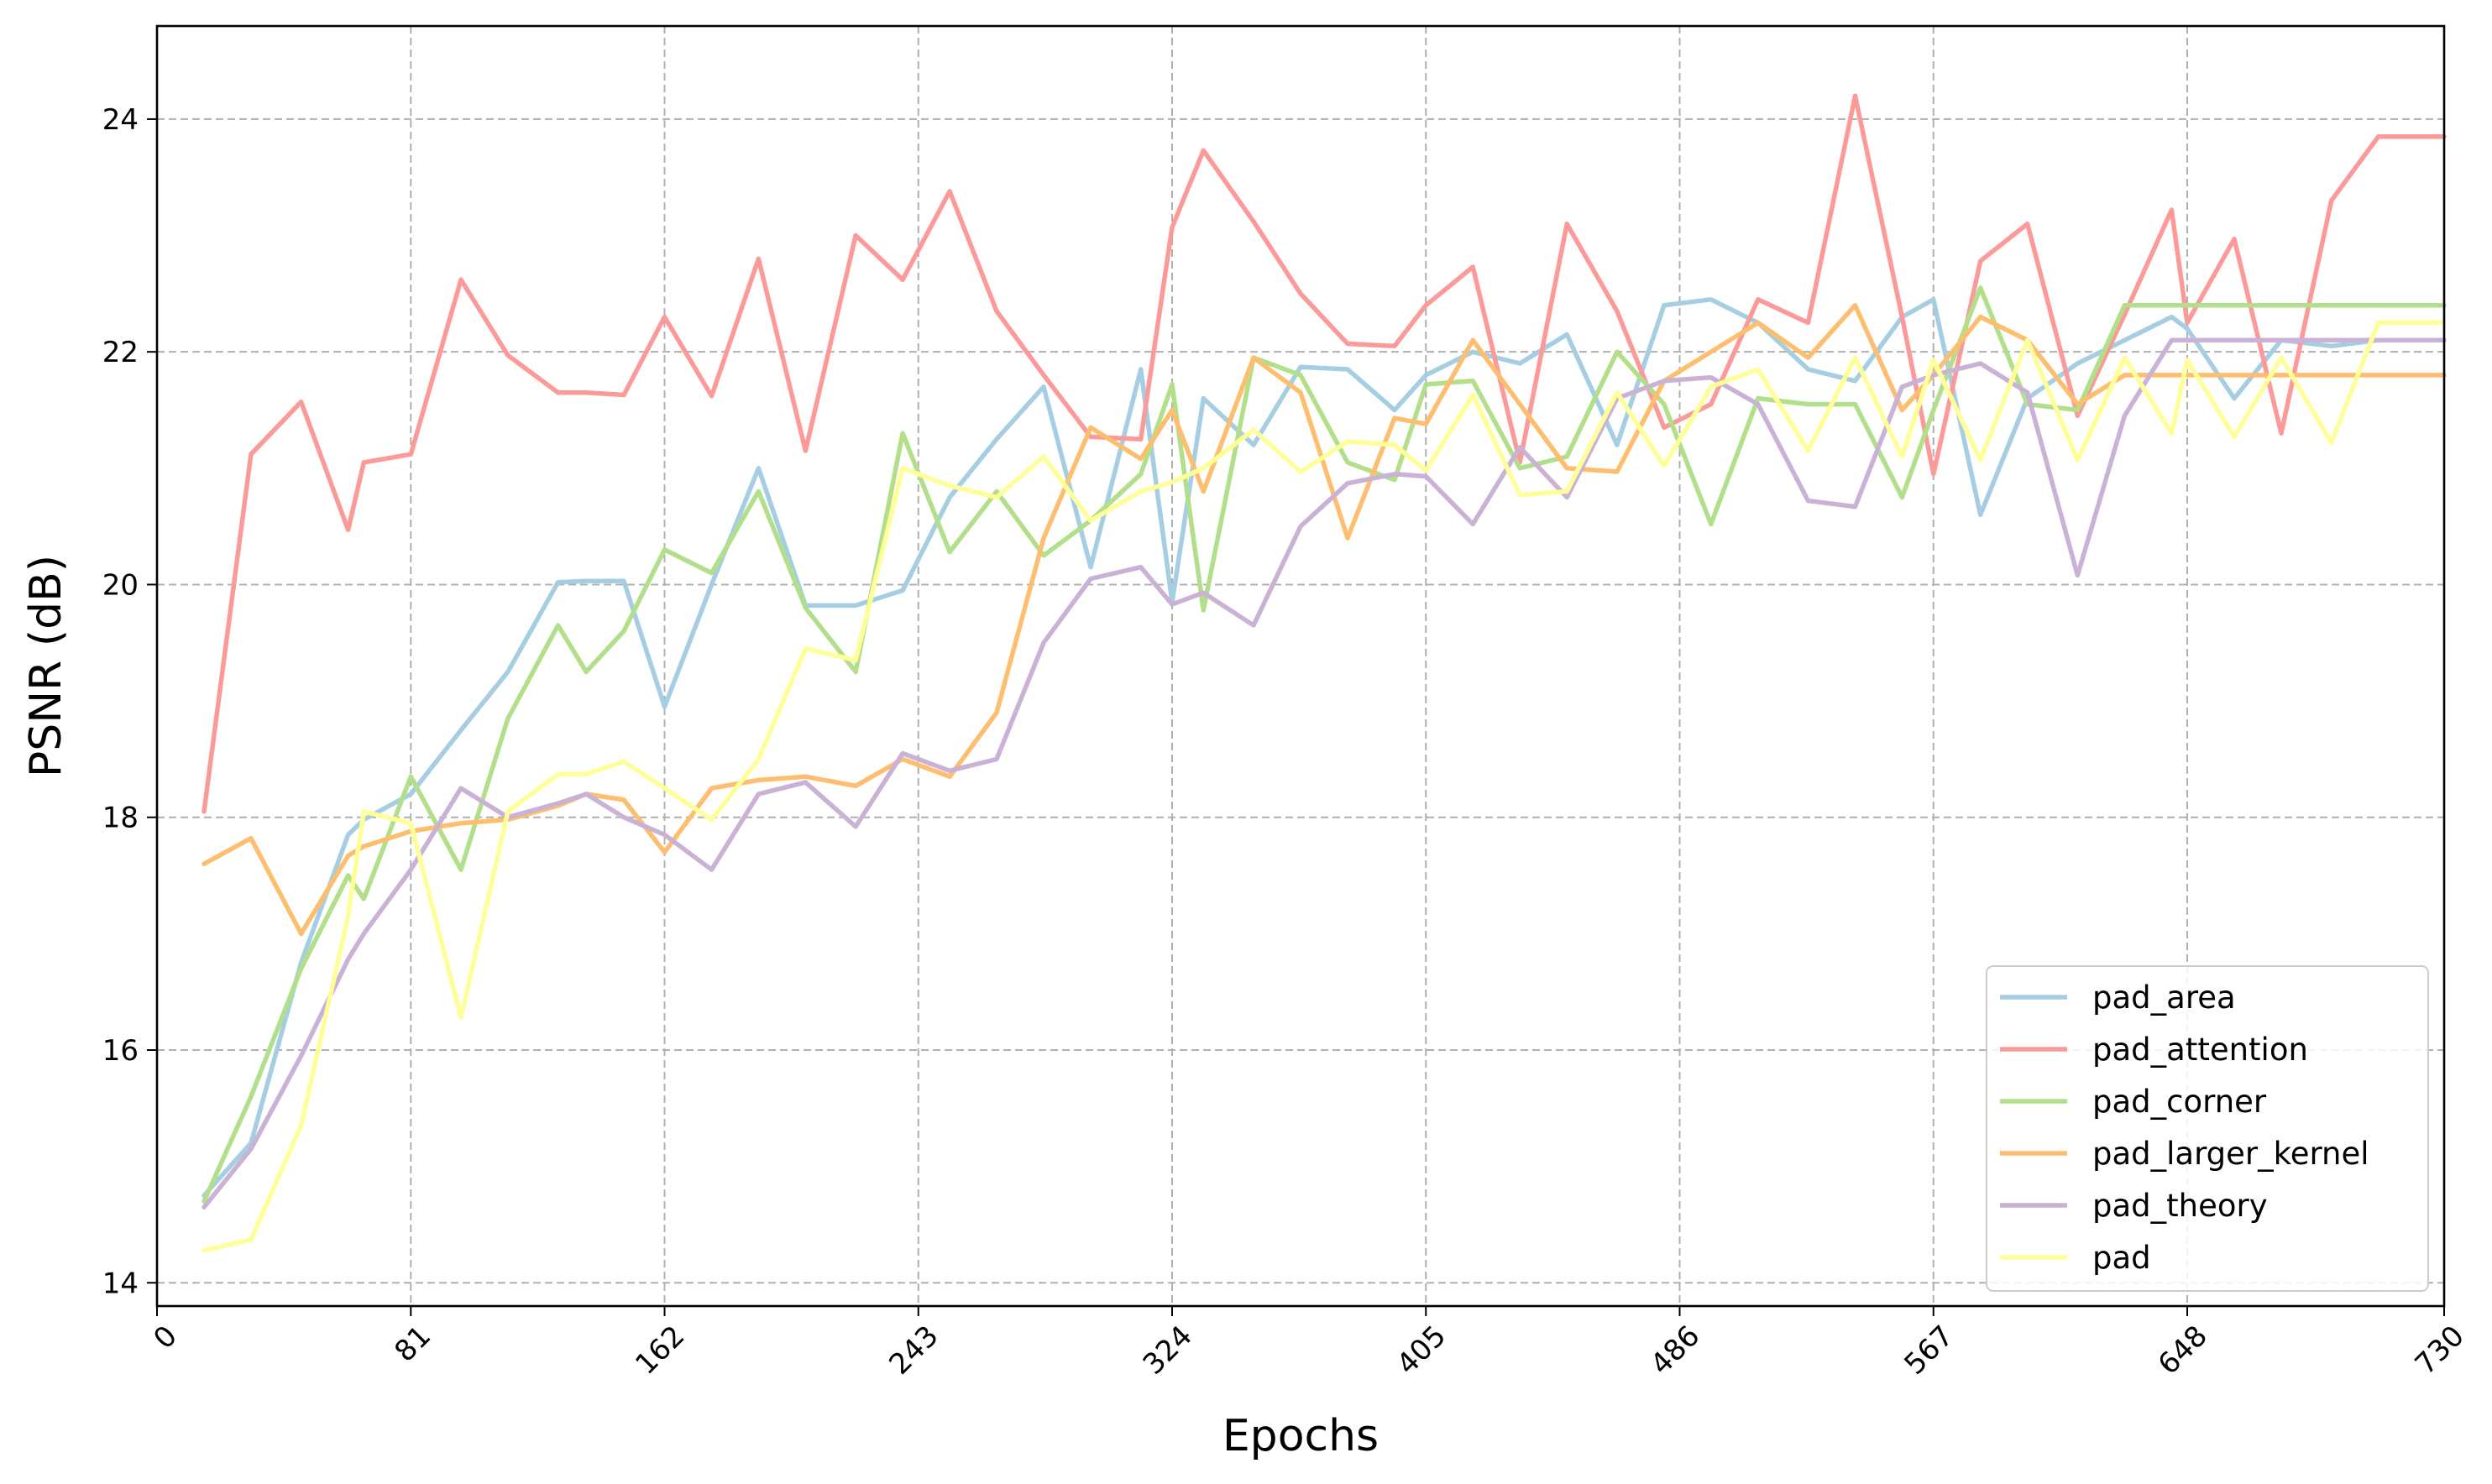 The height and width of the screenshot is (1484, 2492). What do you see at coordinates (412, 1344) in the screenshot?
I see `x-tick-label: 81` at bounding box center [412, 1344].